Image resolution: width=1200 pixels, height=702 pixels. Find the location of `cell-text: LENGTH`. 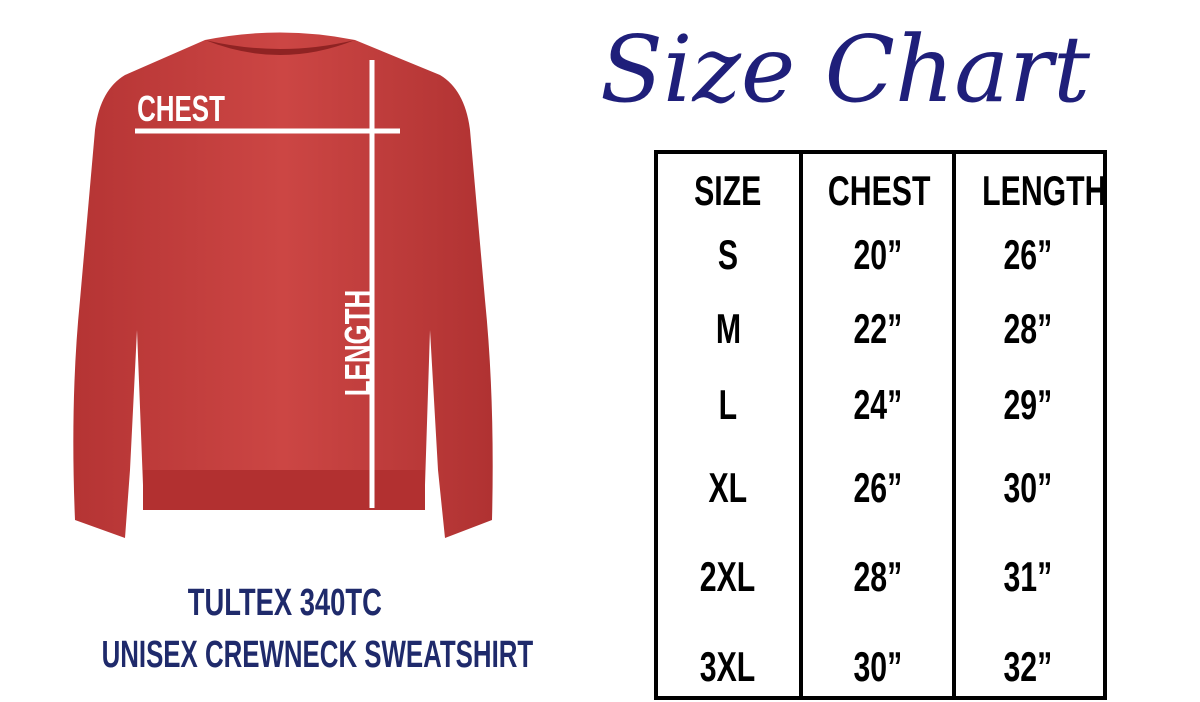

cell-text: LENGTH is located at coordinates (1044, 190).